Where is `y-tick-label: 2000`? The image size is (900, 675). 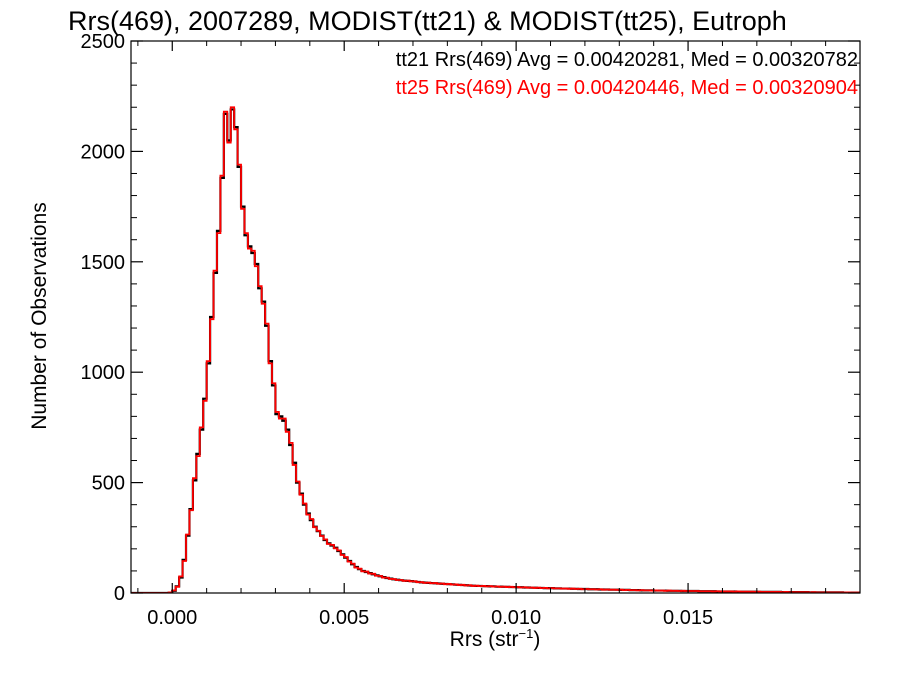 y-tick-label: 2000 is located at coordinates (103, 152).